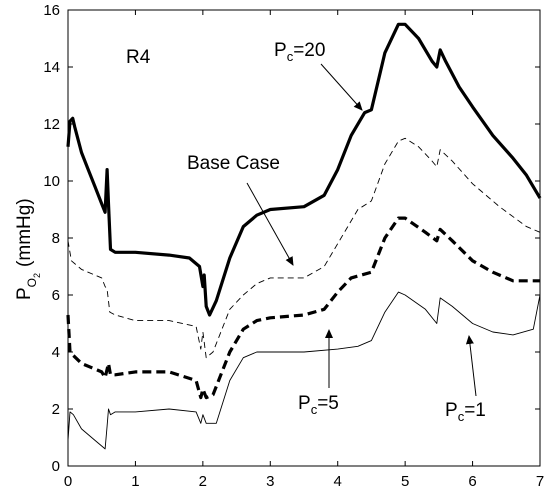 The height and width of the screenshot is (497, 546). I want to click on y-tick-label: 12, so click(51, 124).